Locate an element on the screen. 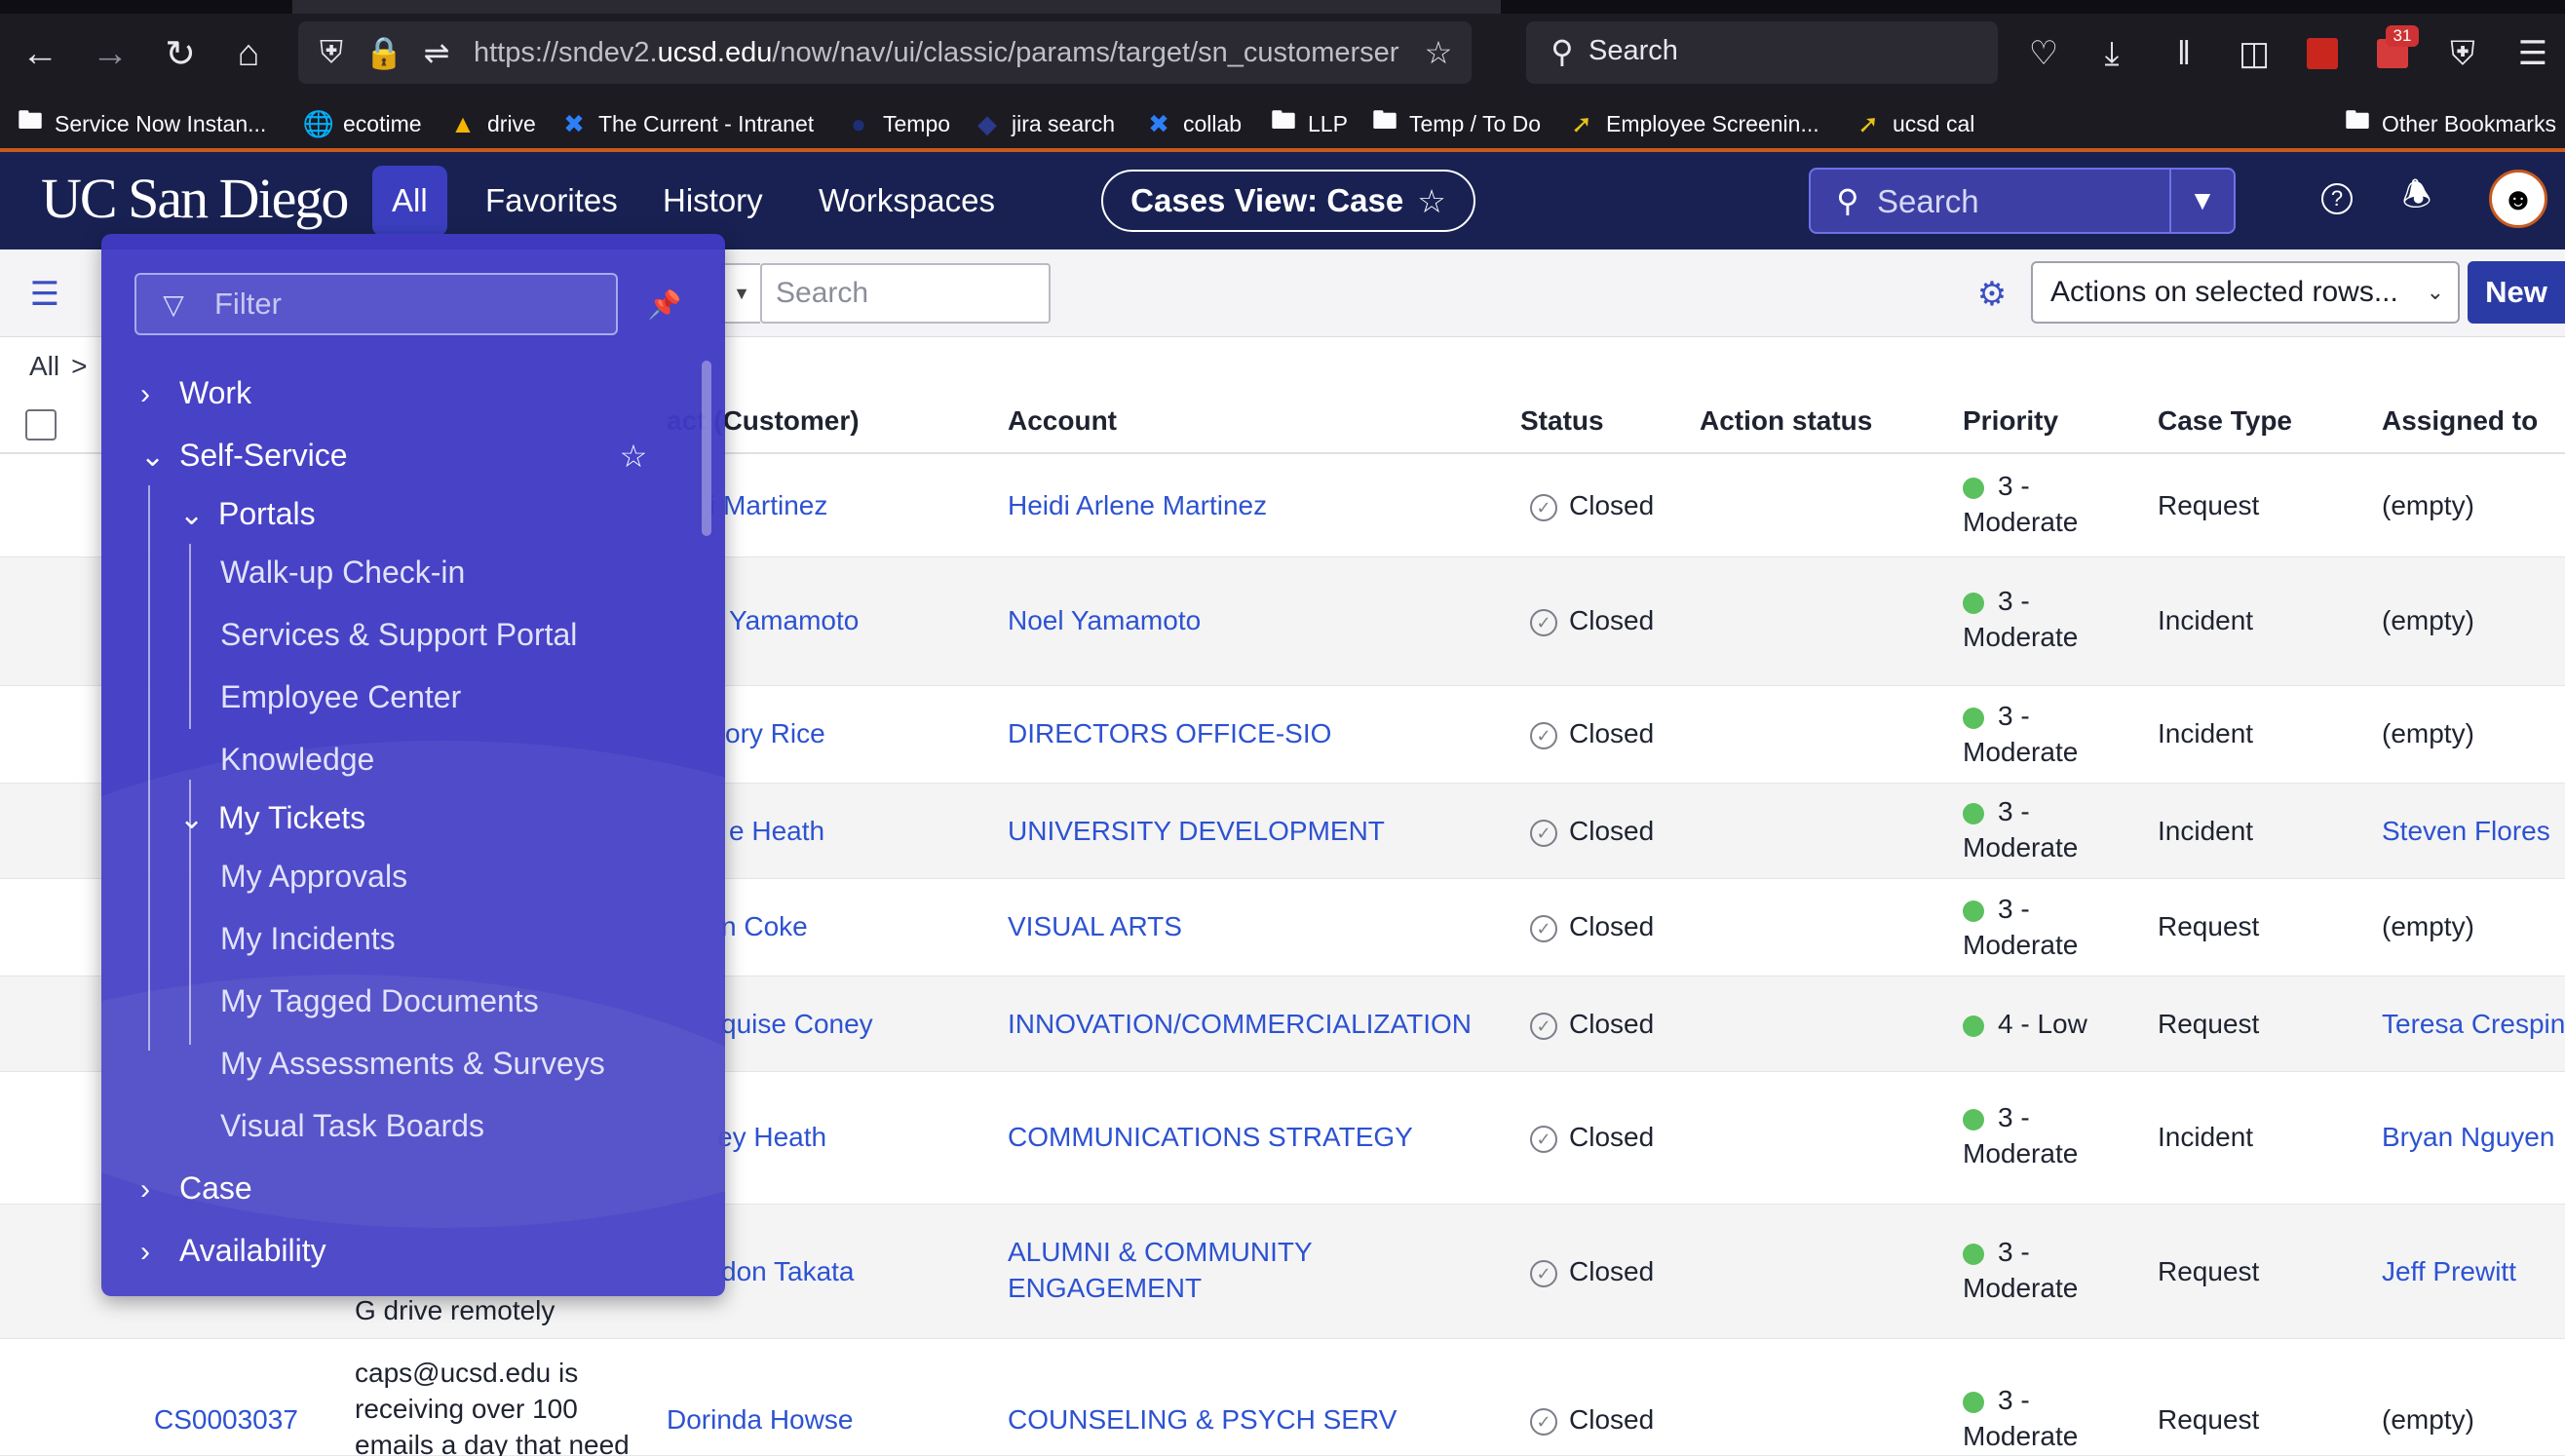 The image size is (2565, 1456). browser-search-box: ⚲ Search is located at coordinates (1762, 52).